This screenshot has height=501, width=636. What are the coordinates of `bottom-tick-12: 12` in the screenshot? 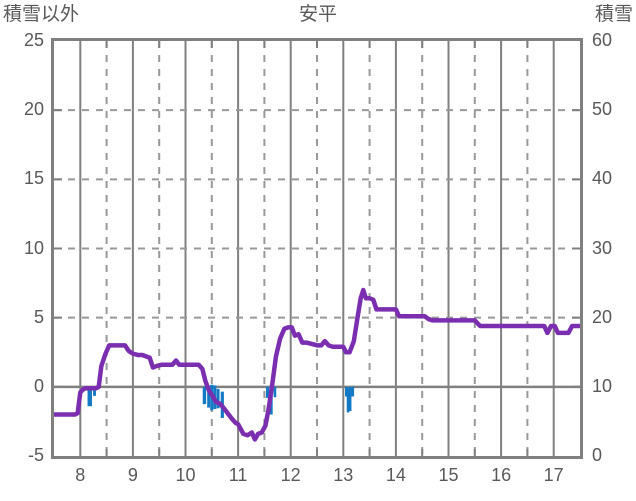 It's located at (290, 475).